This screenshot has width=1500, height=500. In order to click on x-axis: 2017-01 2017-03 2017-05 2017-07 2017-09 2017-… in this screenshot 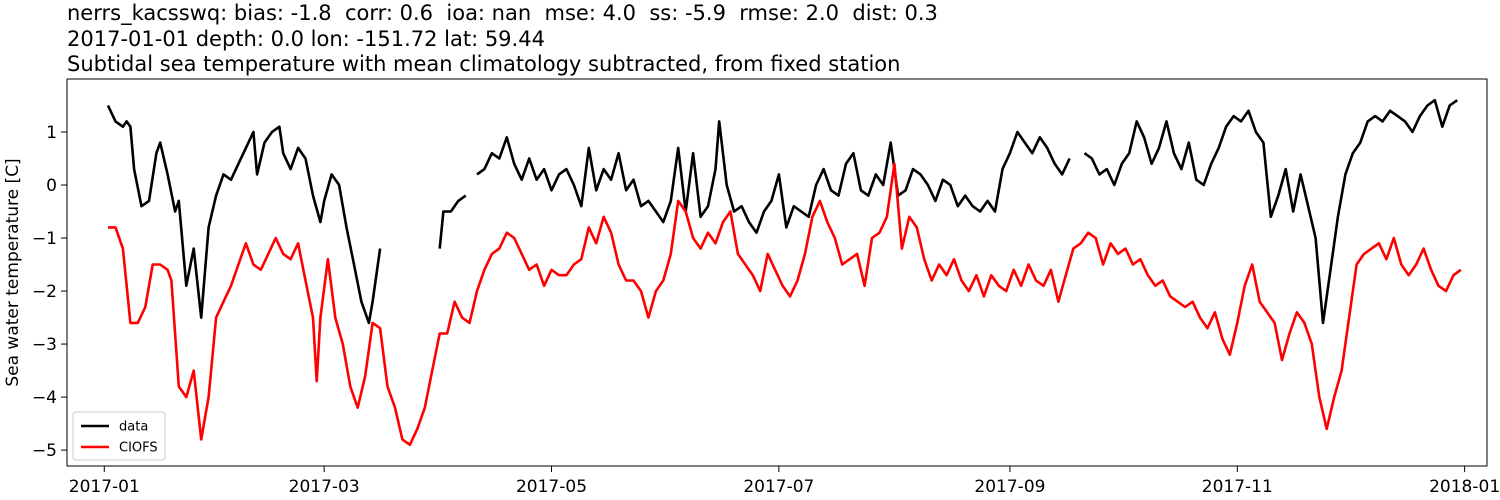, I will do `click(784, 481)`.